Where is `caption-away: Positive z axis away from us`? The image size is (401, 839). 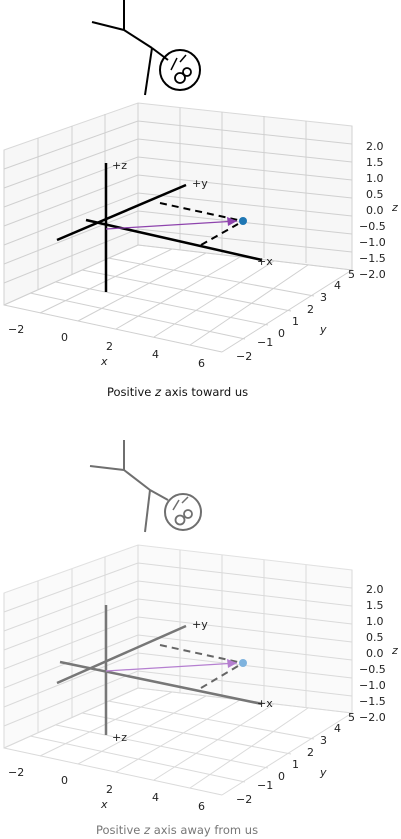
caption-away: Positive z axis away from us is located at coordinates (177, 830).